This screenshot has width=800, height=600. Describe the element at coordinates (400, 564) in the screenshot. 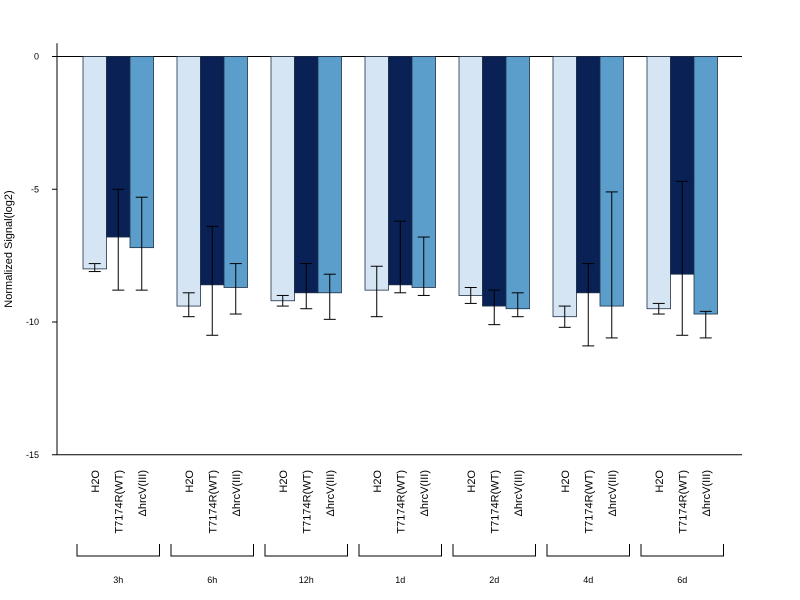

I see `group-brackets: 3h 6h 12h 1d 2d 4d 6d` at that location.